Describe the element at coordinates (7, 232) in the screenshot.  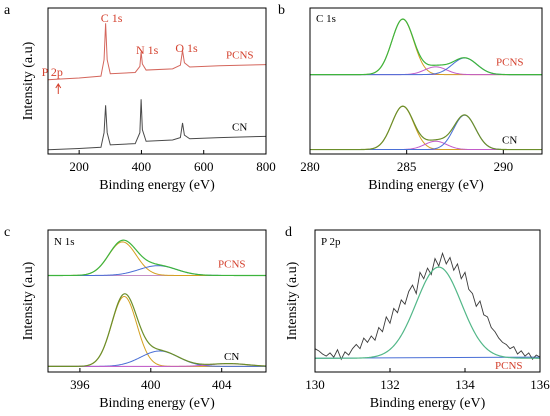
I see `panel-letter: c` at that location.